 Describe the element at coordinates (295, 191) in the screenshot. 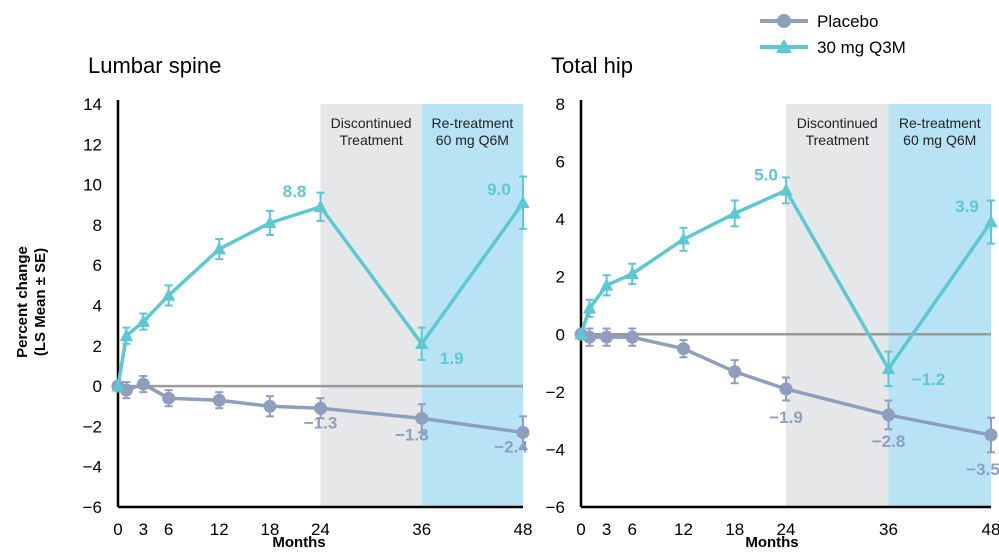

I see `data-label: 8.8` at that location.